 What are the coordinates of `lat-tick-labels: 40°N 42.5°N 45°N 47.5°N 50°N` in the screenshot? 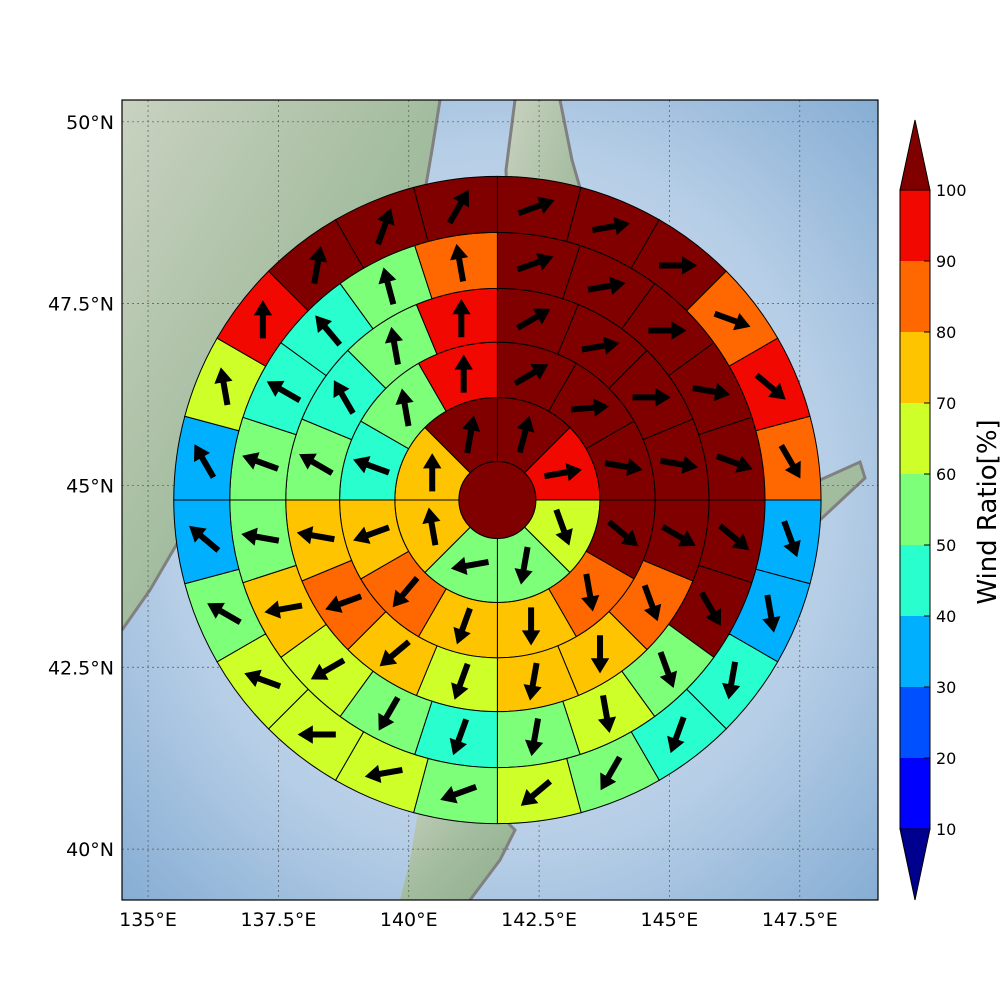 It's located at (81, 486).